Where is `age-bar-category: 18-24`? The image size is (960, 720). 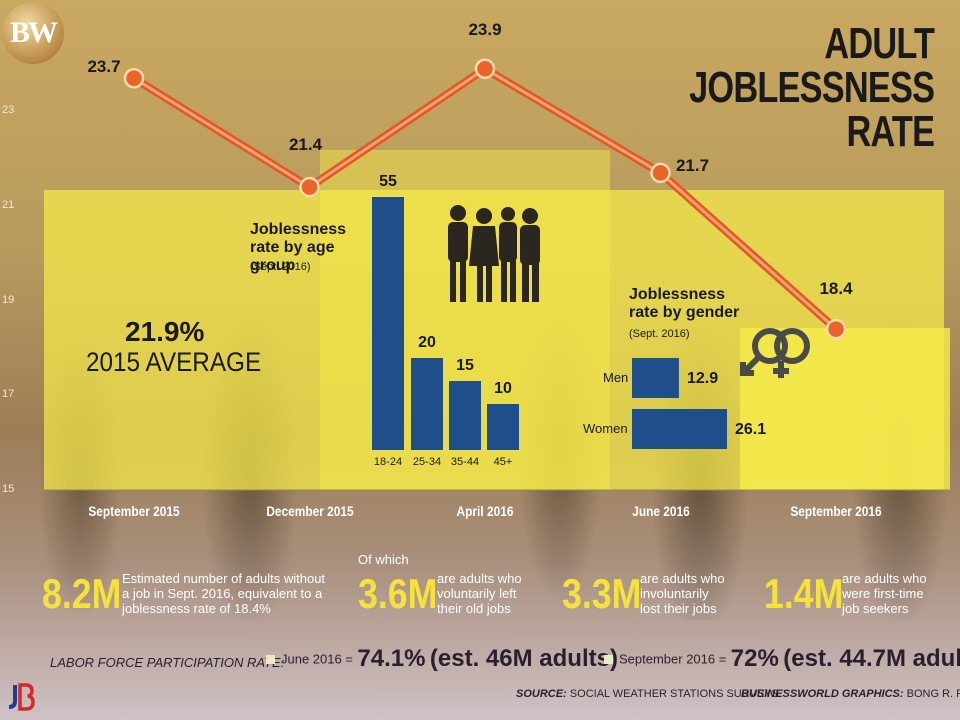 age-bar-category: 18-24 is located at coordinates (388, 462).